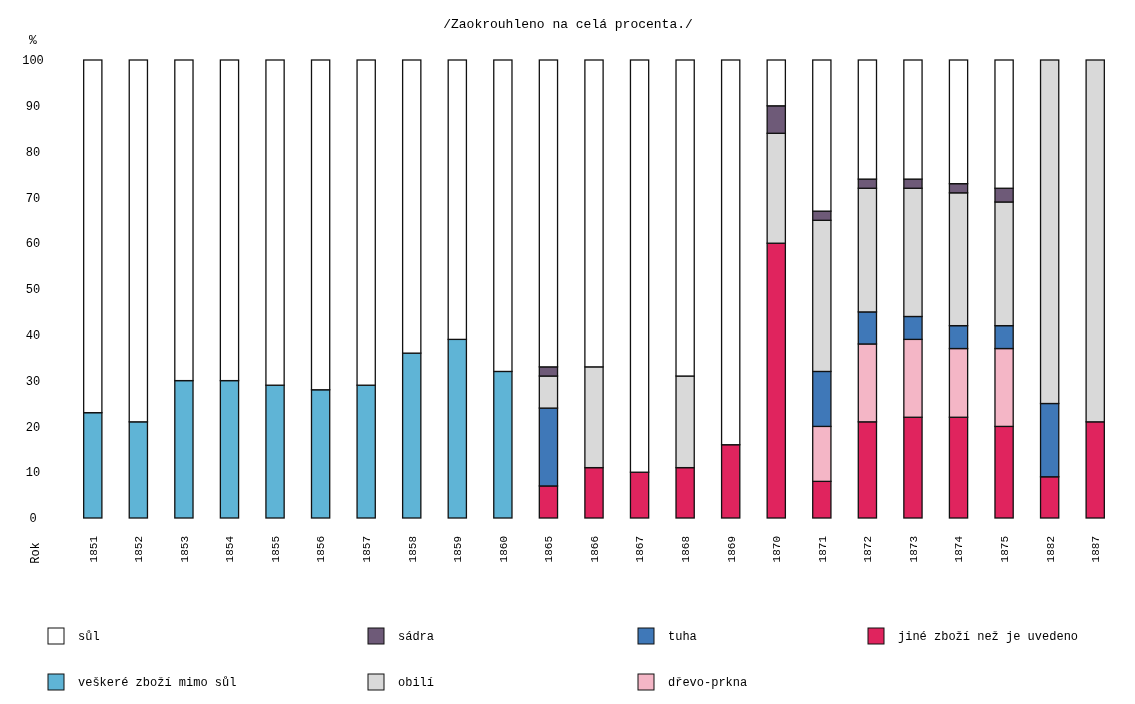 The height and width of the screenshot is (704, 1135). Describe the element at coordinates (33, 381) in the screenshot. I see `y-tick-label: 30` at that location.